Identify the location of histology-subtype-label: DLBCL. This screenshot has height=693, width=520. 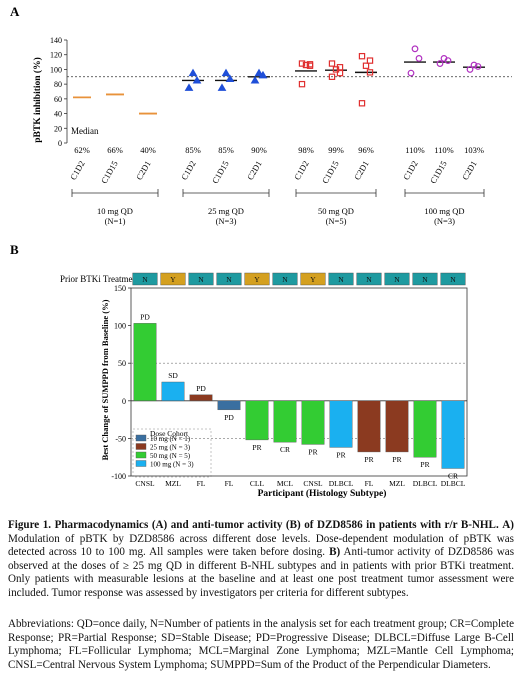
(425, 483).